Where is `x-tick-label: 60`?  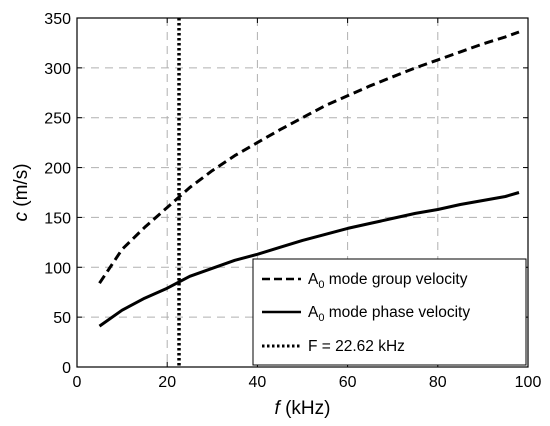
x-tick-label: 60 is located at coordinates (348, 382).